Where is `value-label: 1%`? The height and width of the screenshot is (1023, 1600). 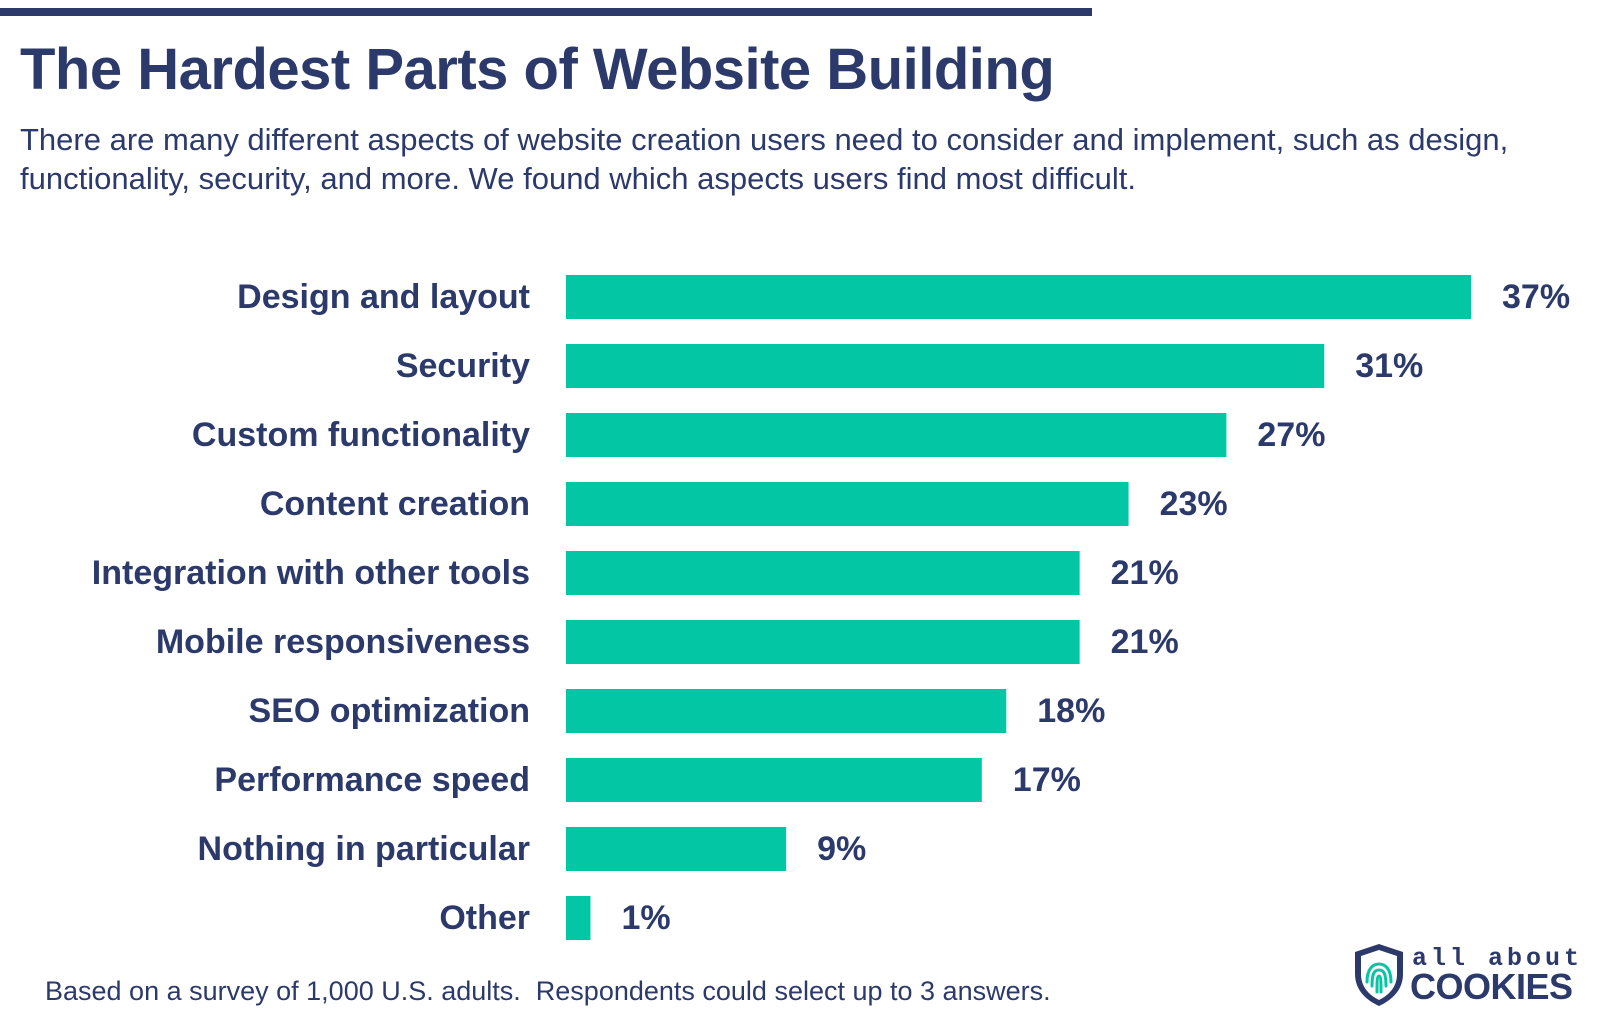
value-label: 1% is located at coordinates (645, 918).